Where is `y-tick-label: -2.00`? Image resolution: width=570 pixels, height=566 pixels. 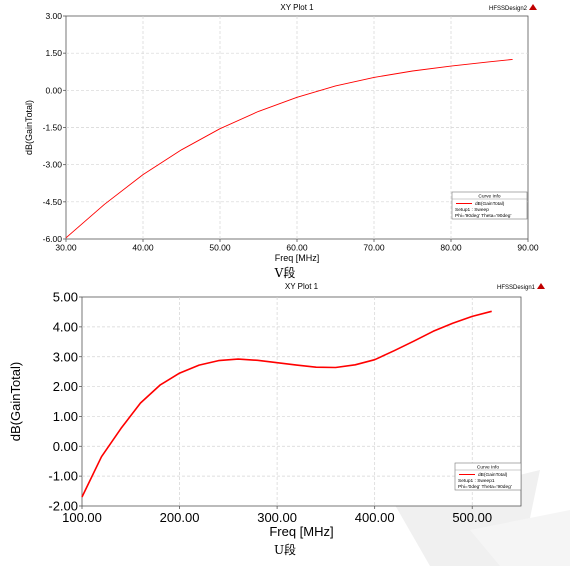
y-tick-label: -2.00 is located at coordinates (63, 506).